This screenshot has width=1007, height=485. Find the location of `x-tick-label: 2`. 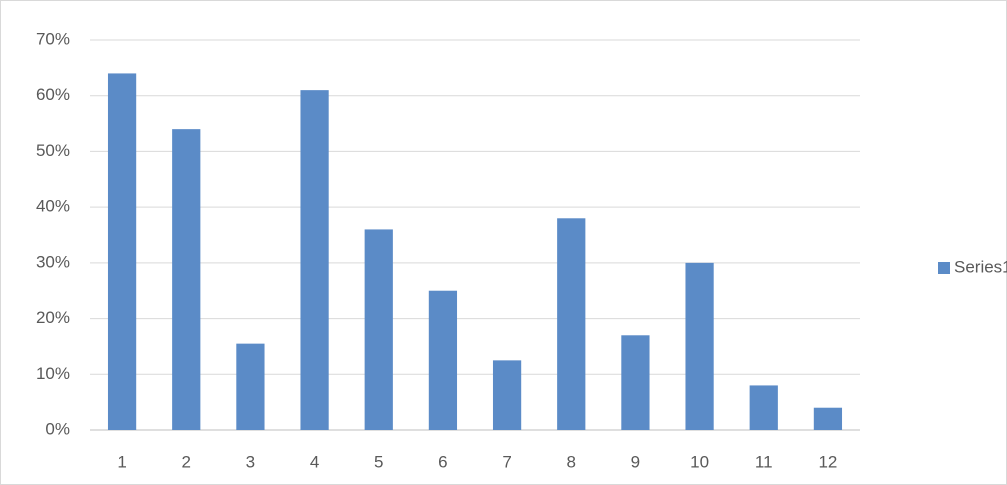

x-tick-label: 2 is located at coordinates (186, 461).